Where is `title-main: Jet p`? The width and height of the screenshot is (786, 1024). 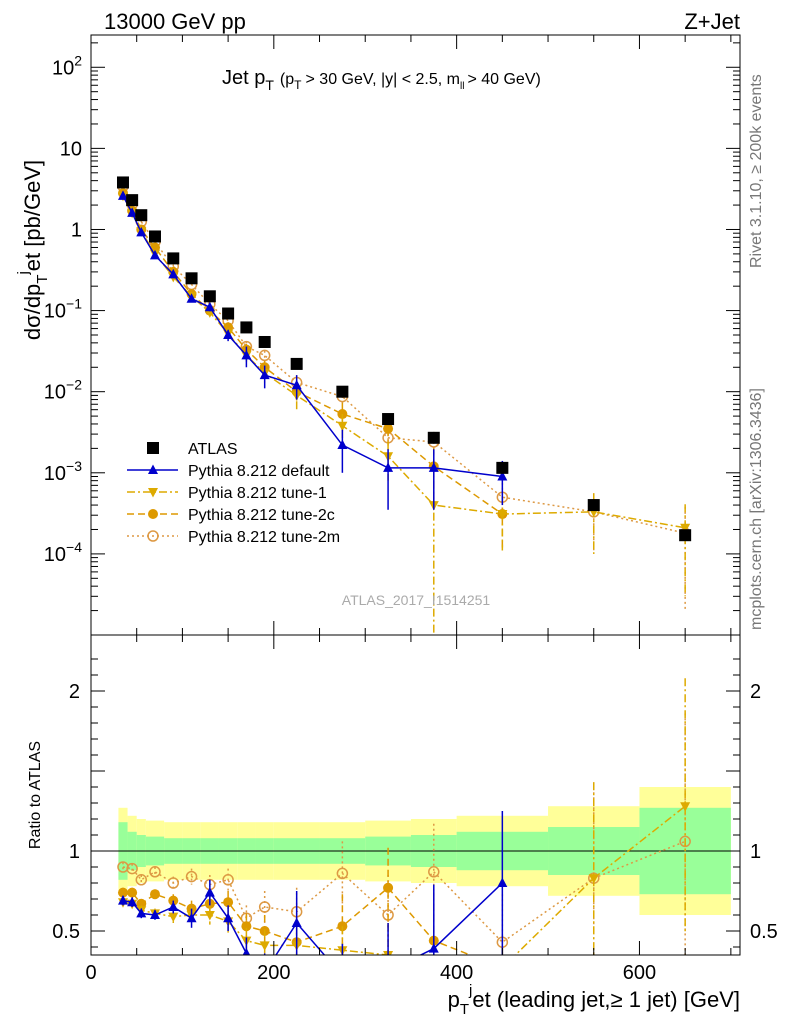
title-main: Jet p is located at coordinates (243, 78).